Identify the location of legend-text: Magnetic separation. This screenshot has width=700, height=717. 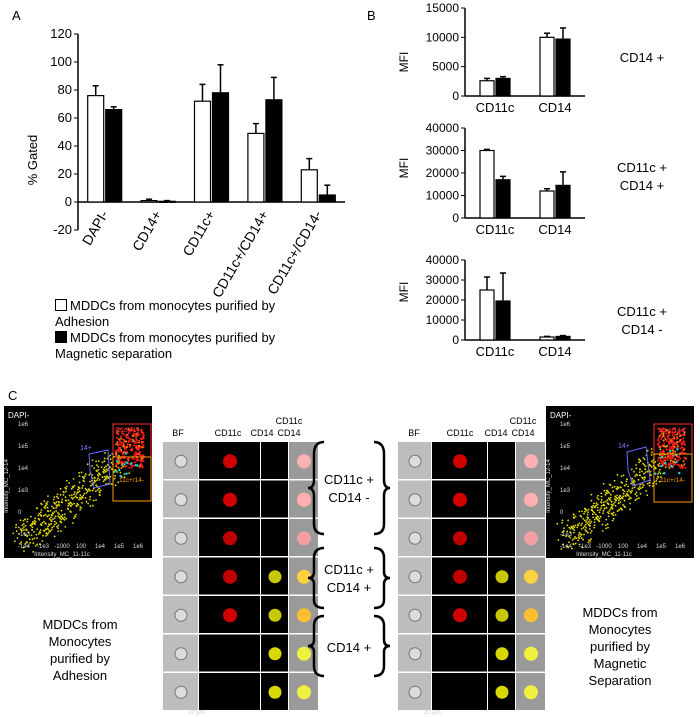
(114, 353).